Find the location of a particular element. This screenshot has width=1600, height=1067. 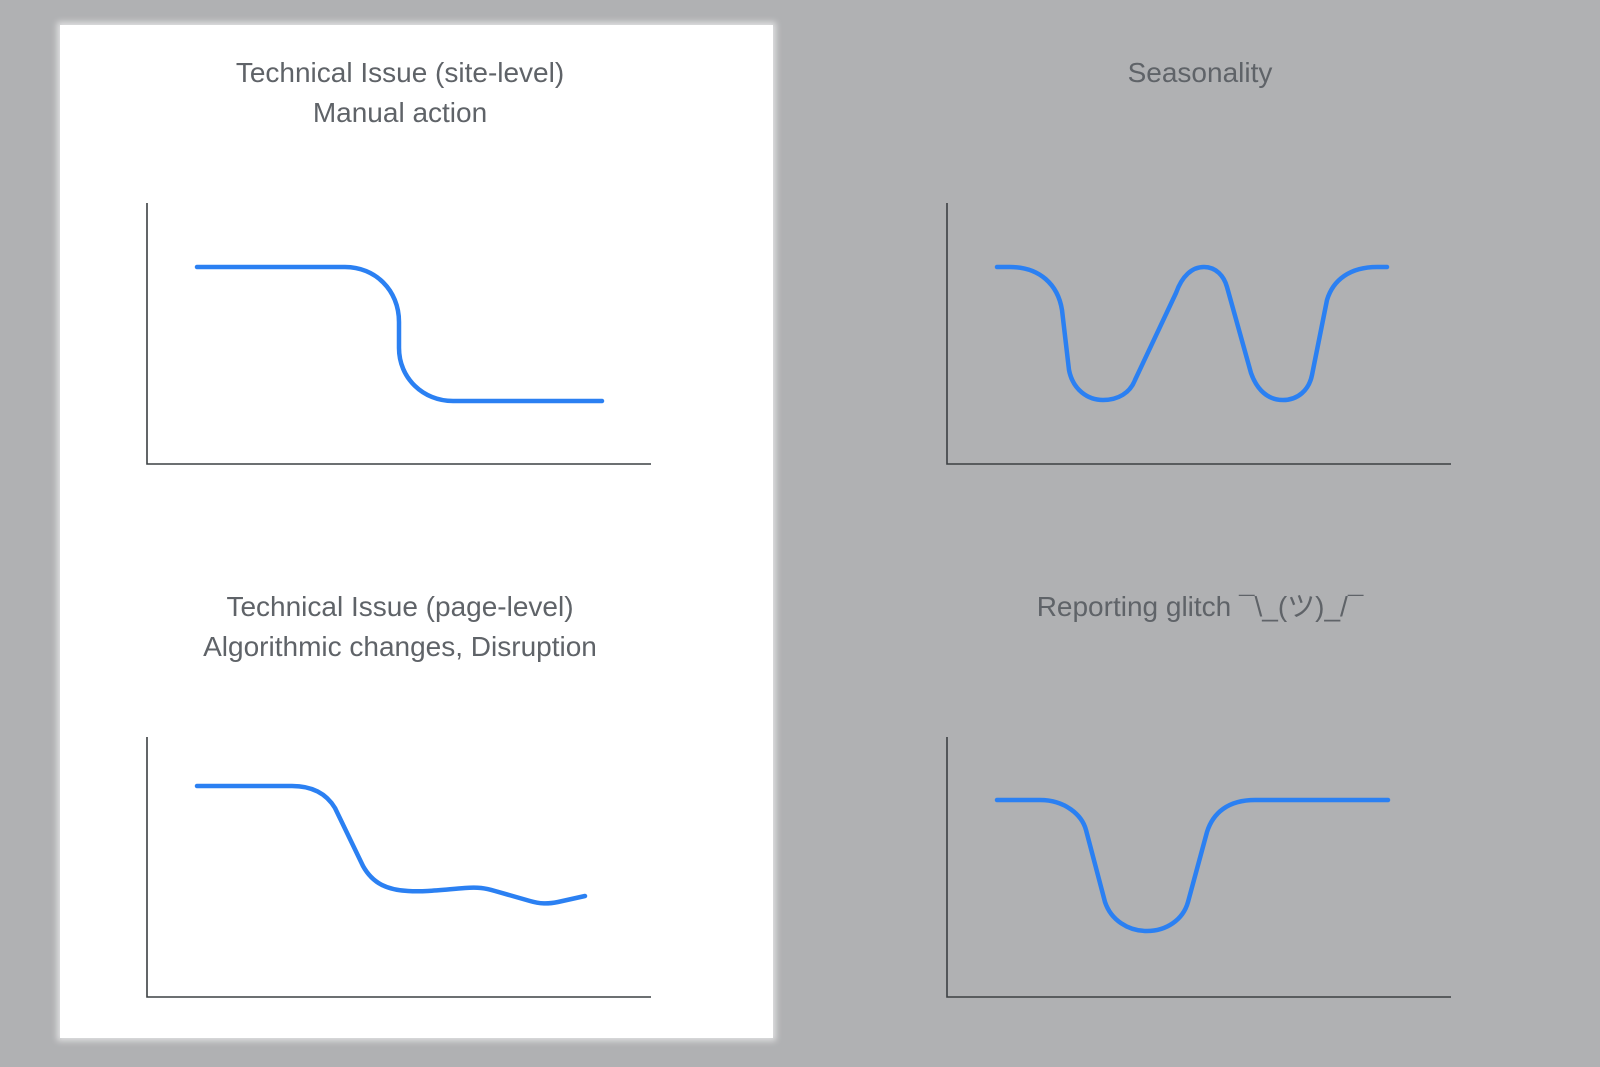

title-line: Seasonality is located at coordinates (1200, 72).